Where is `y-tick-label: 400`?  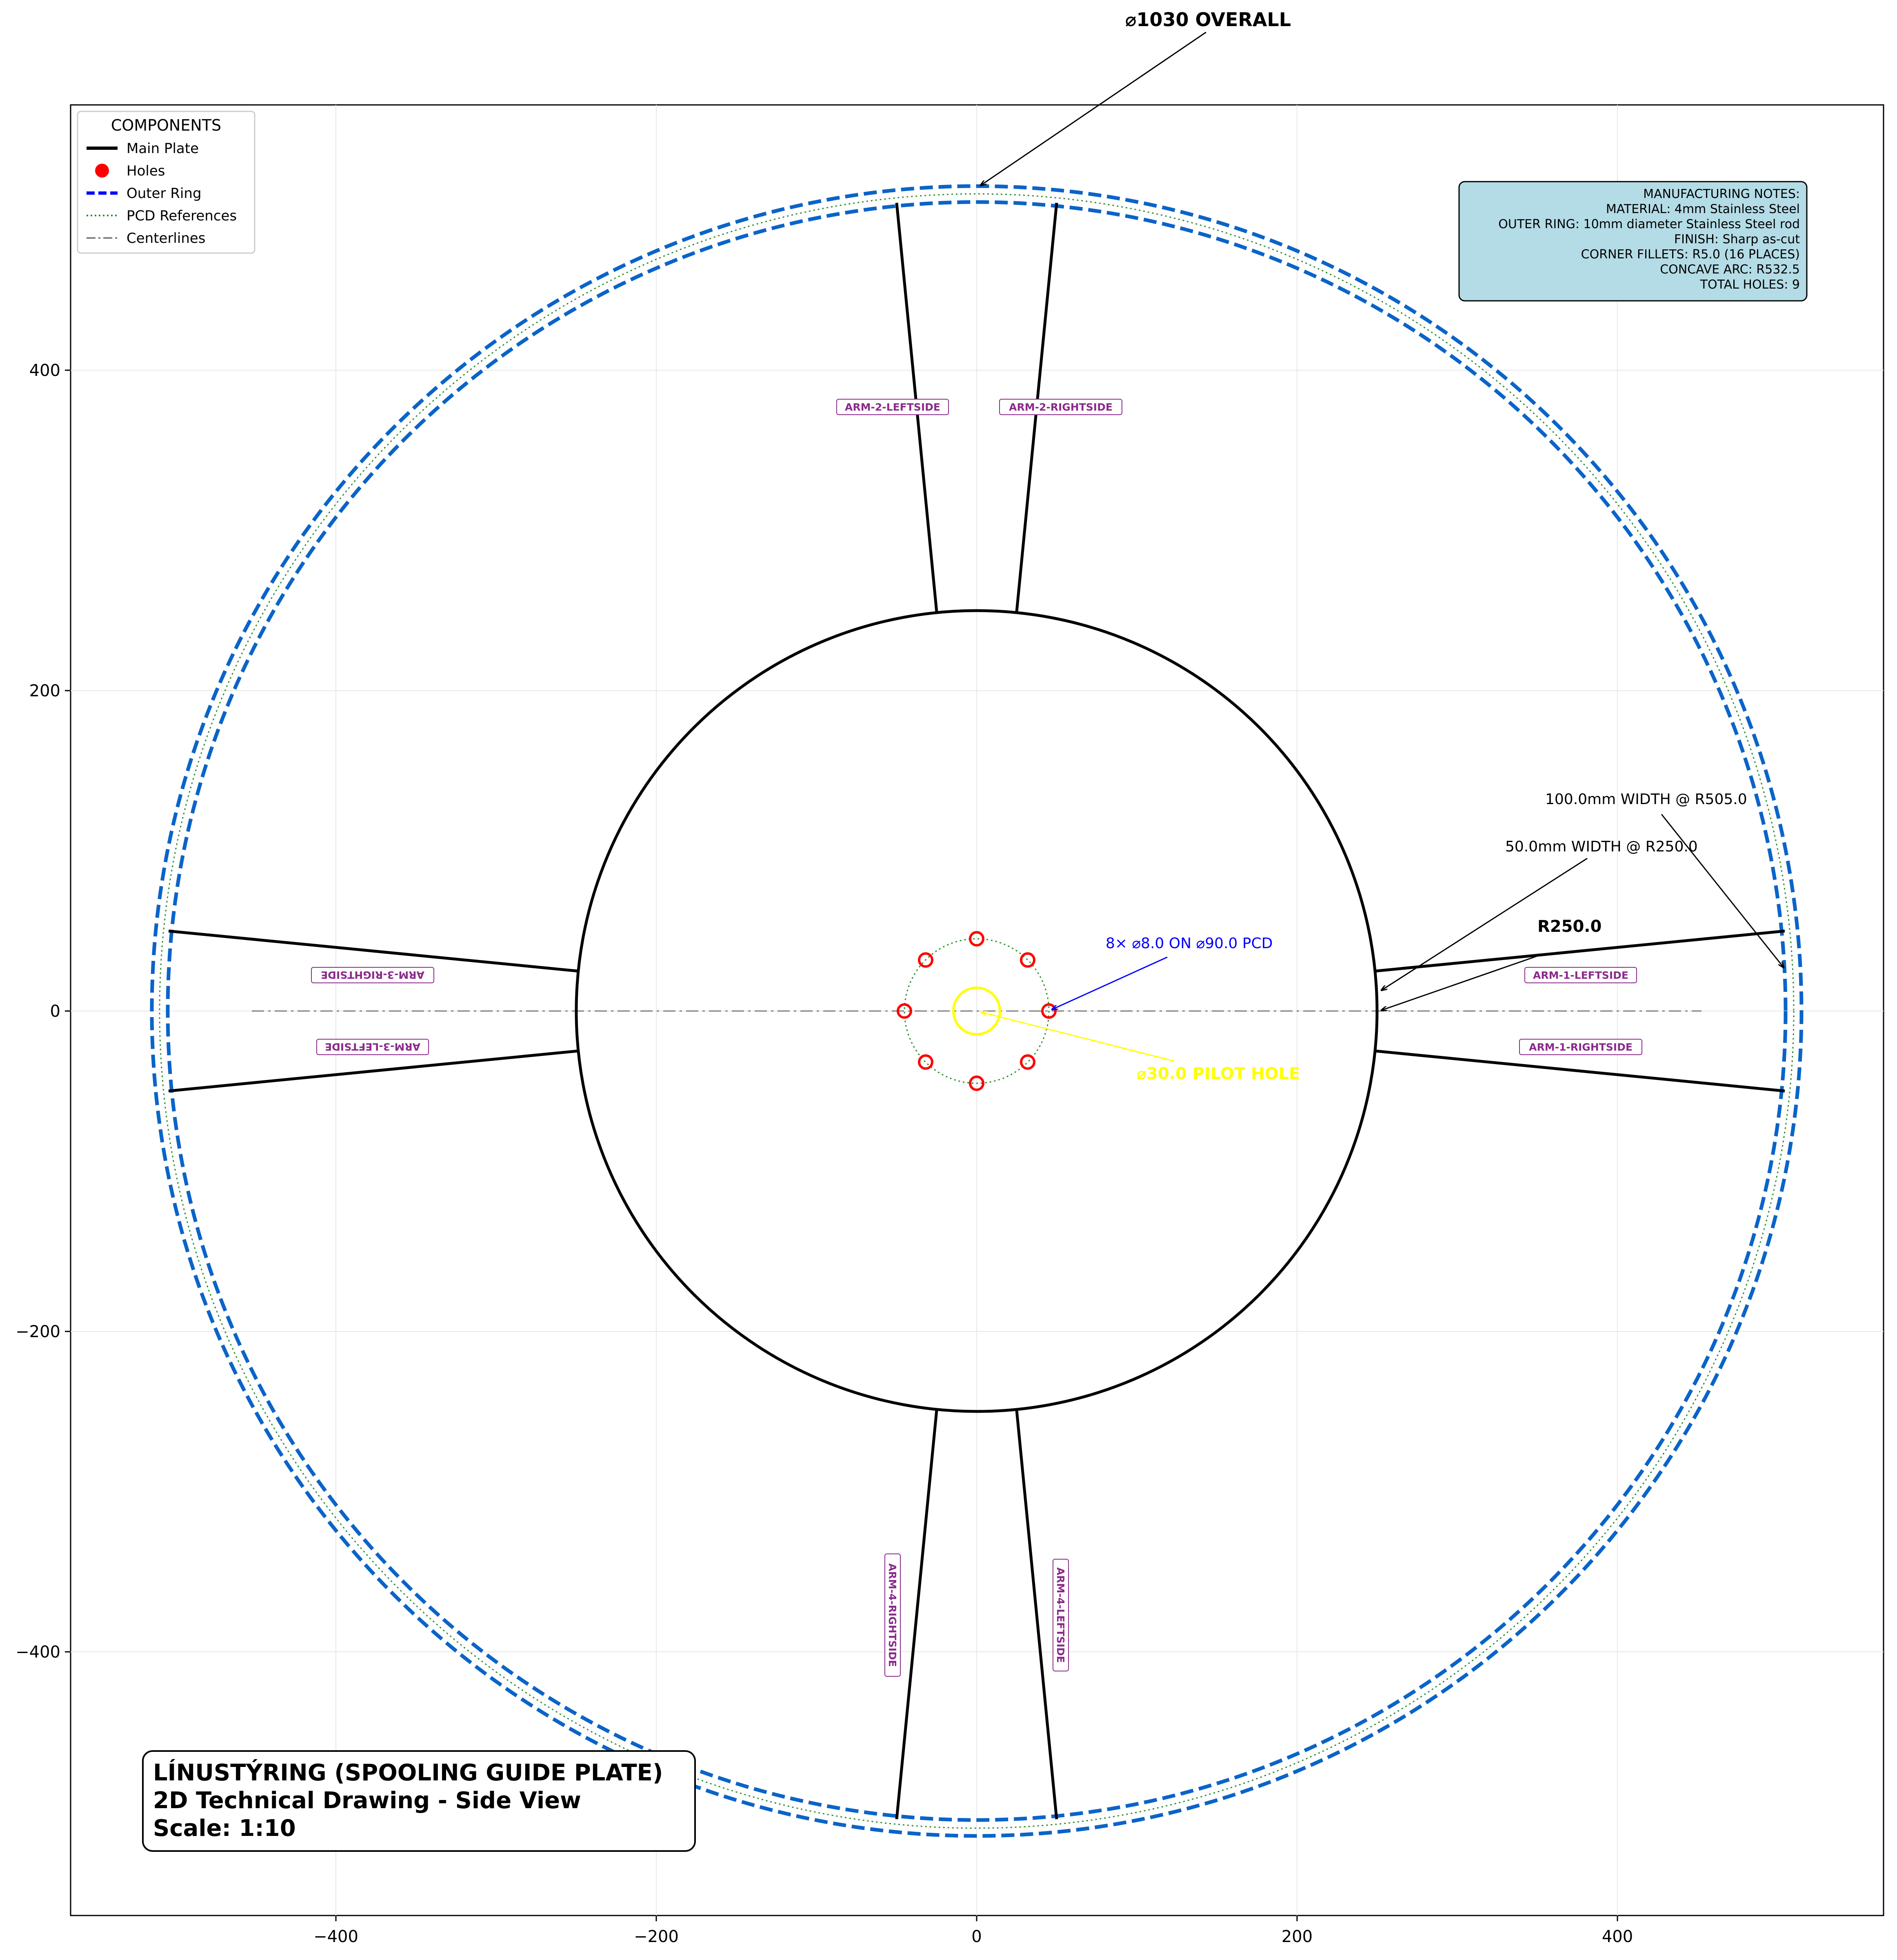
y-tick-label: 400 is located at coordinates (44, 370).